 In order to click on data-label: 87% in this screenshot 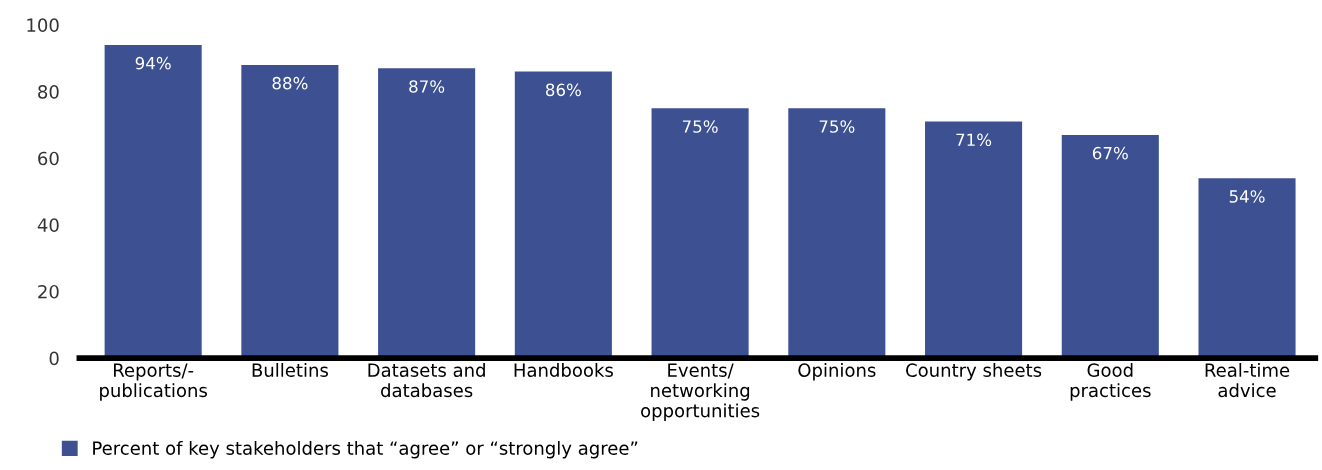, I will do `click(427, 86)`.